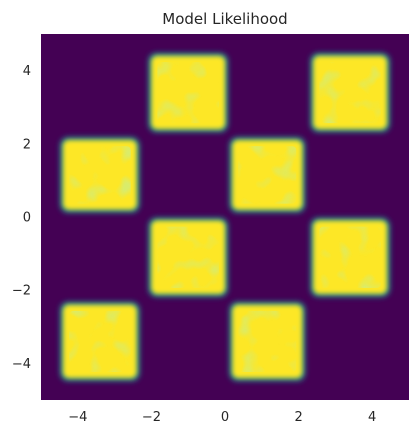 This screenshot has height=435, width=419. What do you see at coordinates (151, 417) in the screenshot?
I see `x-tick-label: −2` at bounding box center [151, 417].